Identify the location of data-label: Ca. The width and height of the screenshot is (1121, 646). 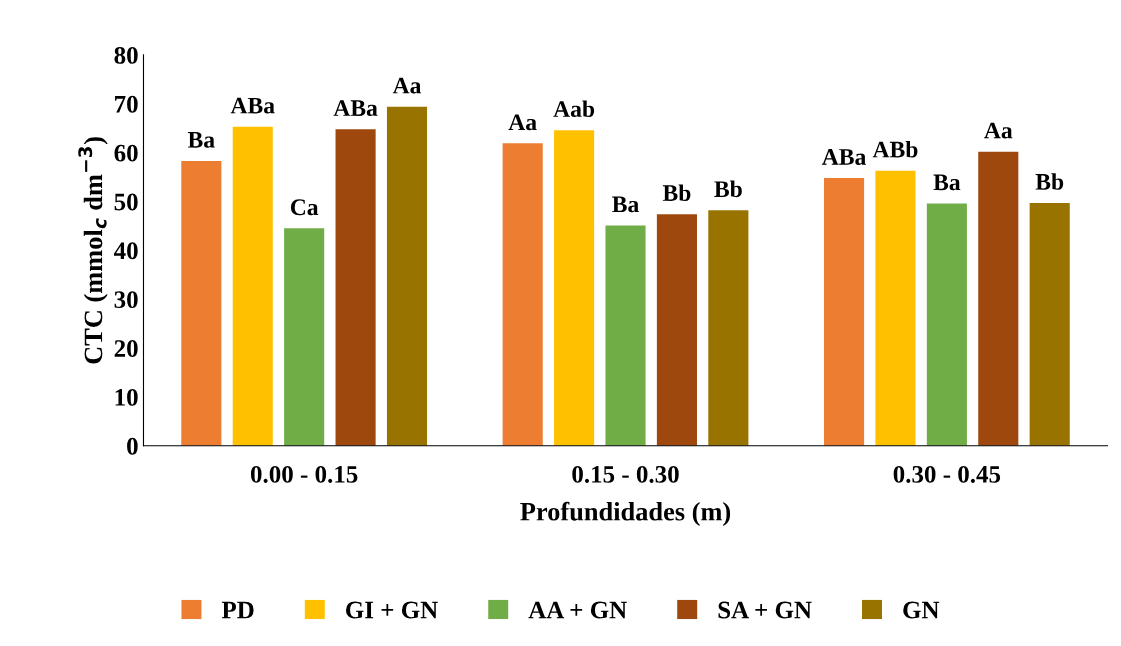
(304, 207).